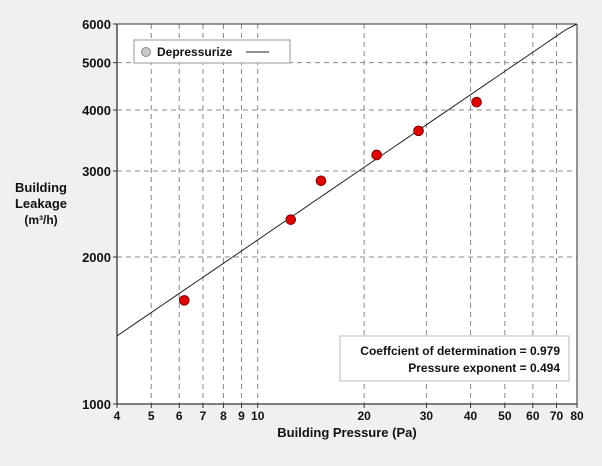  Describe the element at coordinates (146, 52) in the screenshot. I see `legend-marker-icon` at that location.